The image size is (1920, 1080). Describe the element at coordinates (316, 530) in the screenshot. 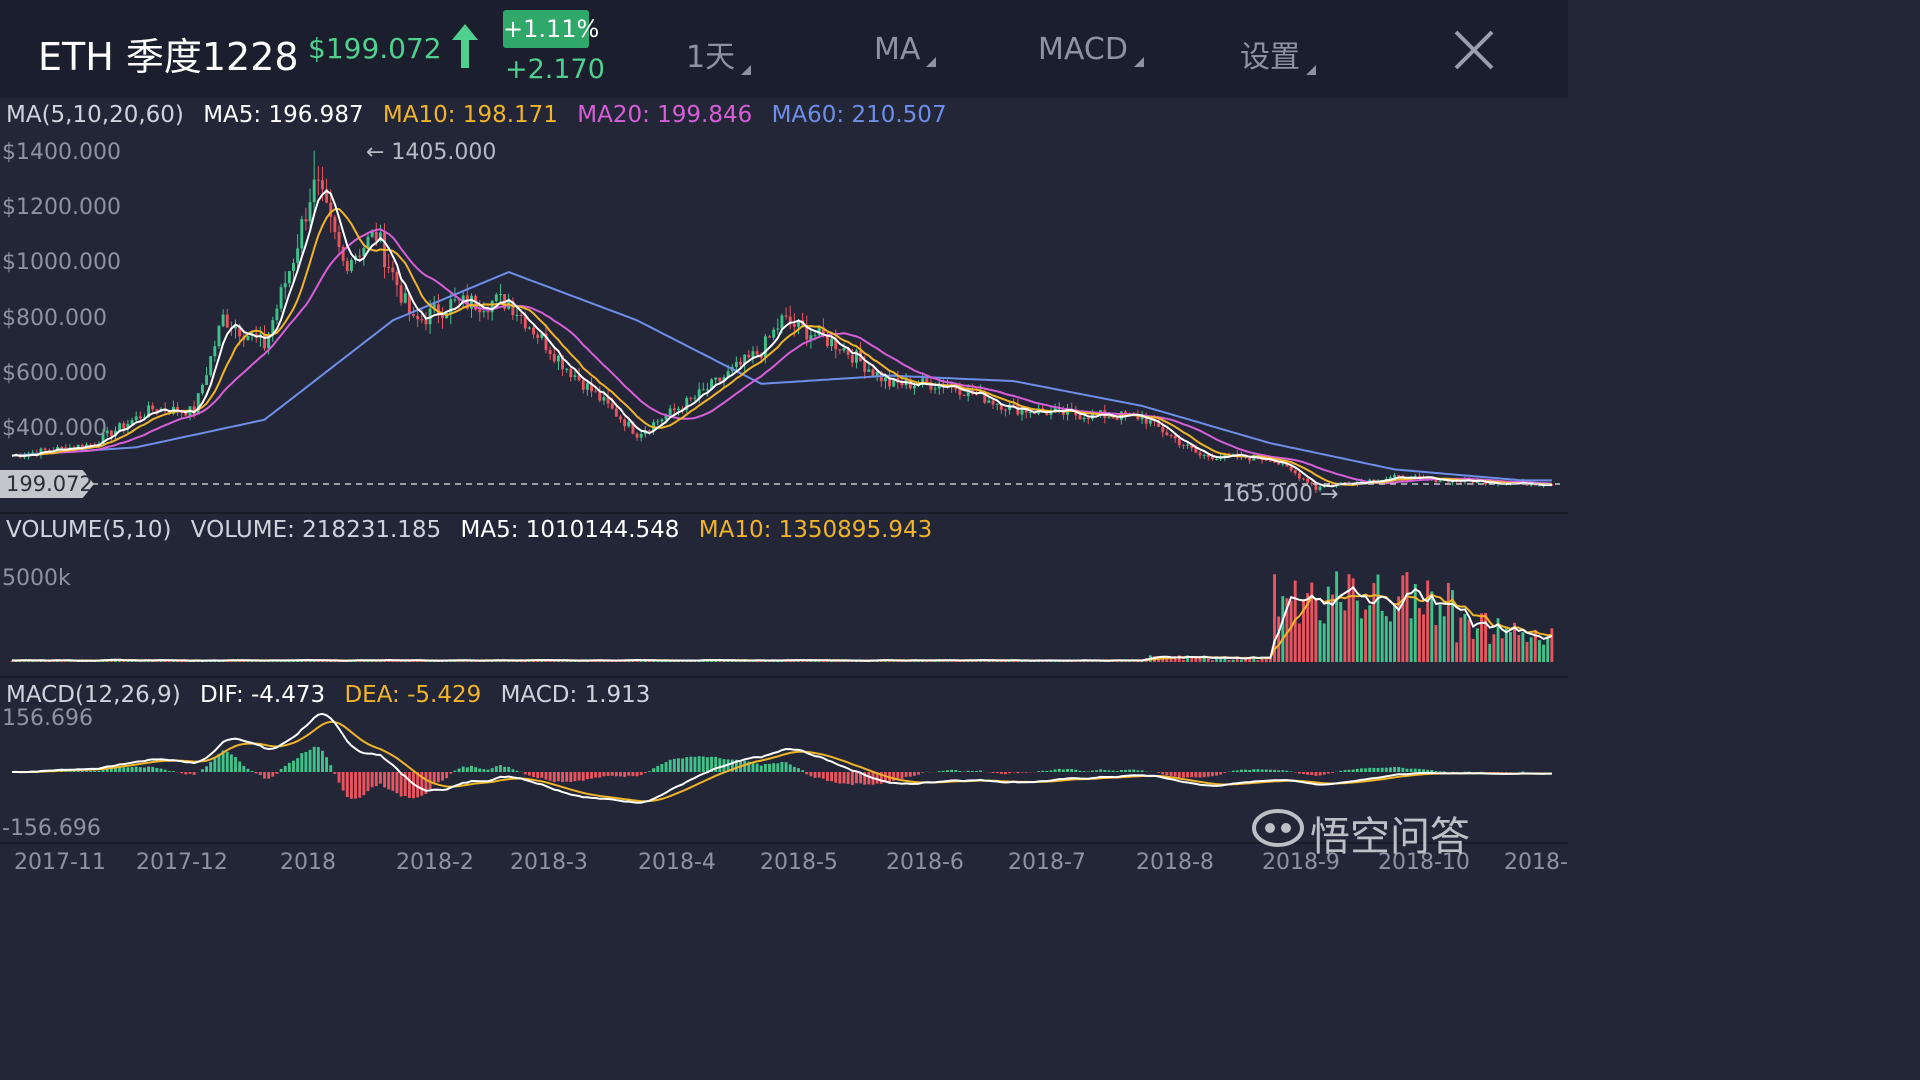

I see `volume-value: VOLUME: 218231.185` at that location.